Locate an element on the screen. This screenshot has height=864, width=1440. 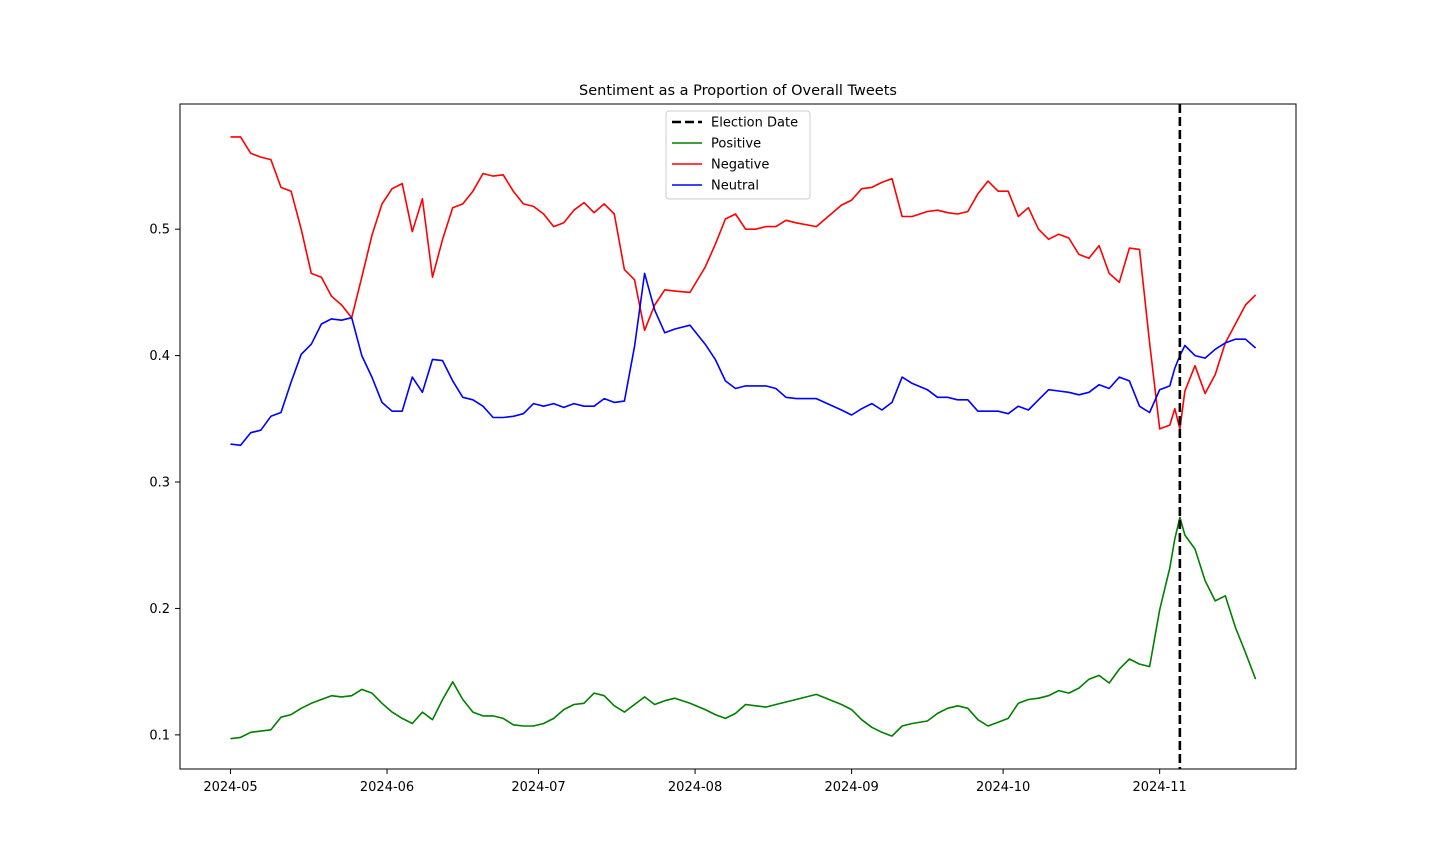
legend-label-positive: Positive is located at coordinates (736, 144).